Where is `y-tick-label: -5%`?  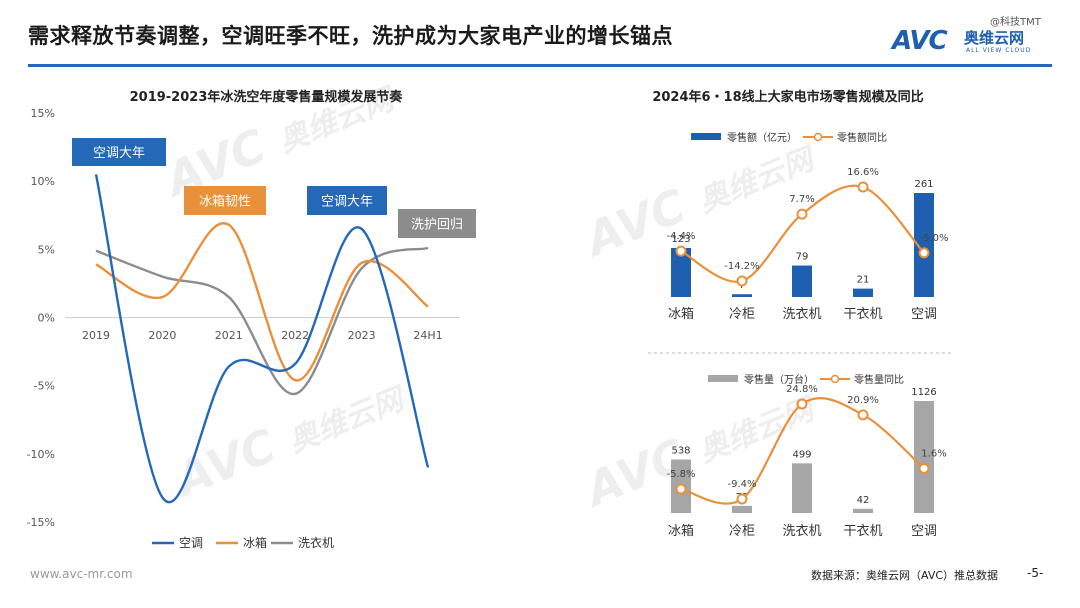
y-tick-label: -5% is located at coordinates (44, 386).